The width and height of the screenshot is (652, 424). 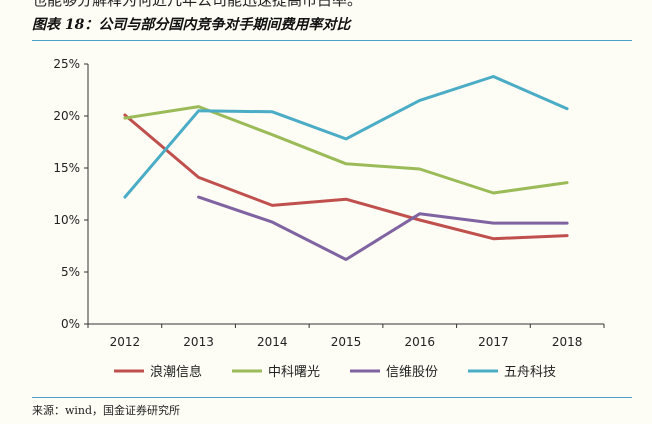 I want to click on x-tick-label: 2015, so click(x=346, y=342).